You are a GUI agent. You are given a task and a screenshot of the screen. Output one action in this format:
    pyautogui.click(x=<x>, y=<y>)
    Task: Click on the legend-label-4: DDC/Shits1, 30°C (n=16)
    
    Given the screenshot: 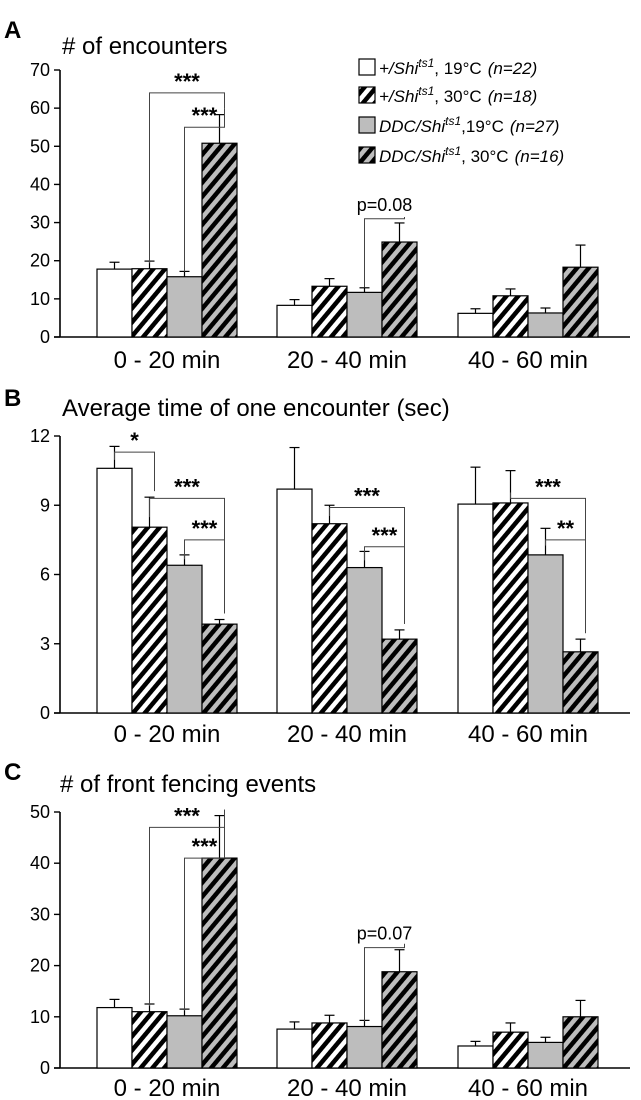 What is the action you would take?
    pyautogui.click(x=471, y=155)
    